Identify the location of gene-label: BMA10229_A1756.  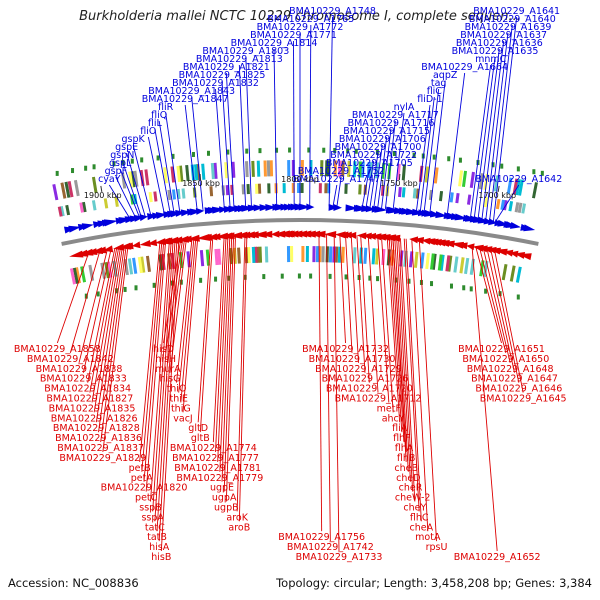
(321, 537).